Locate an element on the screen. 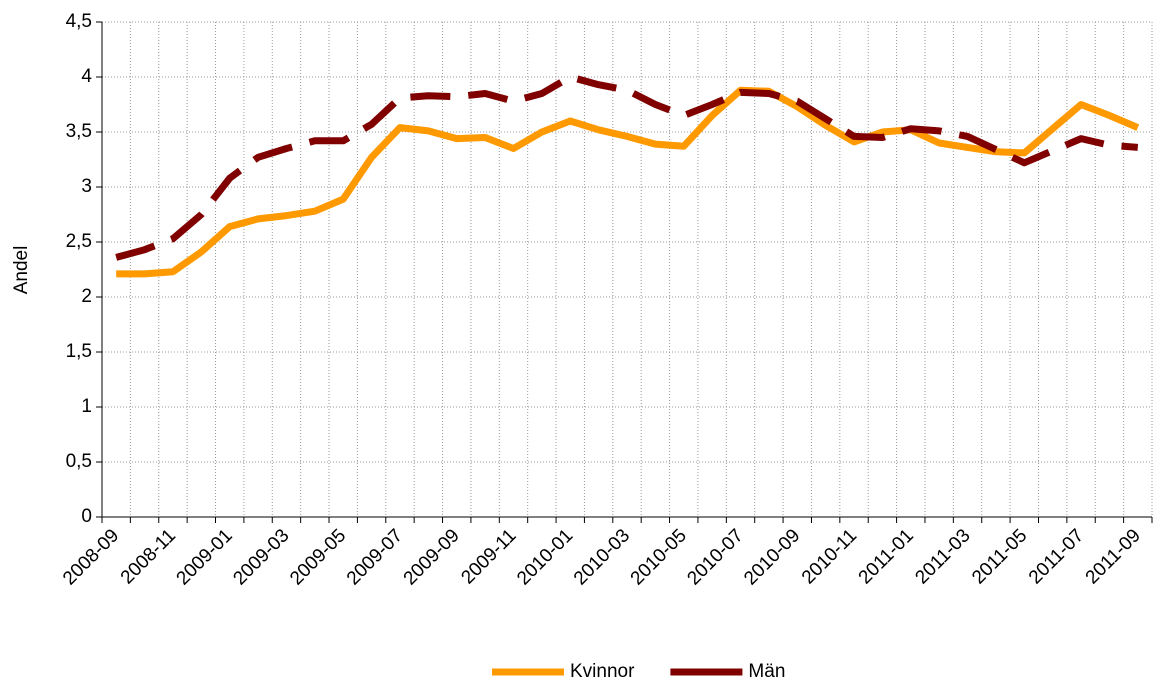  x-tick-label: 2008-09 is located at coordinates (91, 557).